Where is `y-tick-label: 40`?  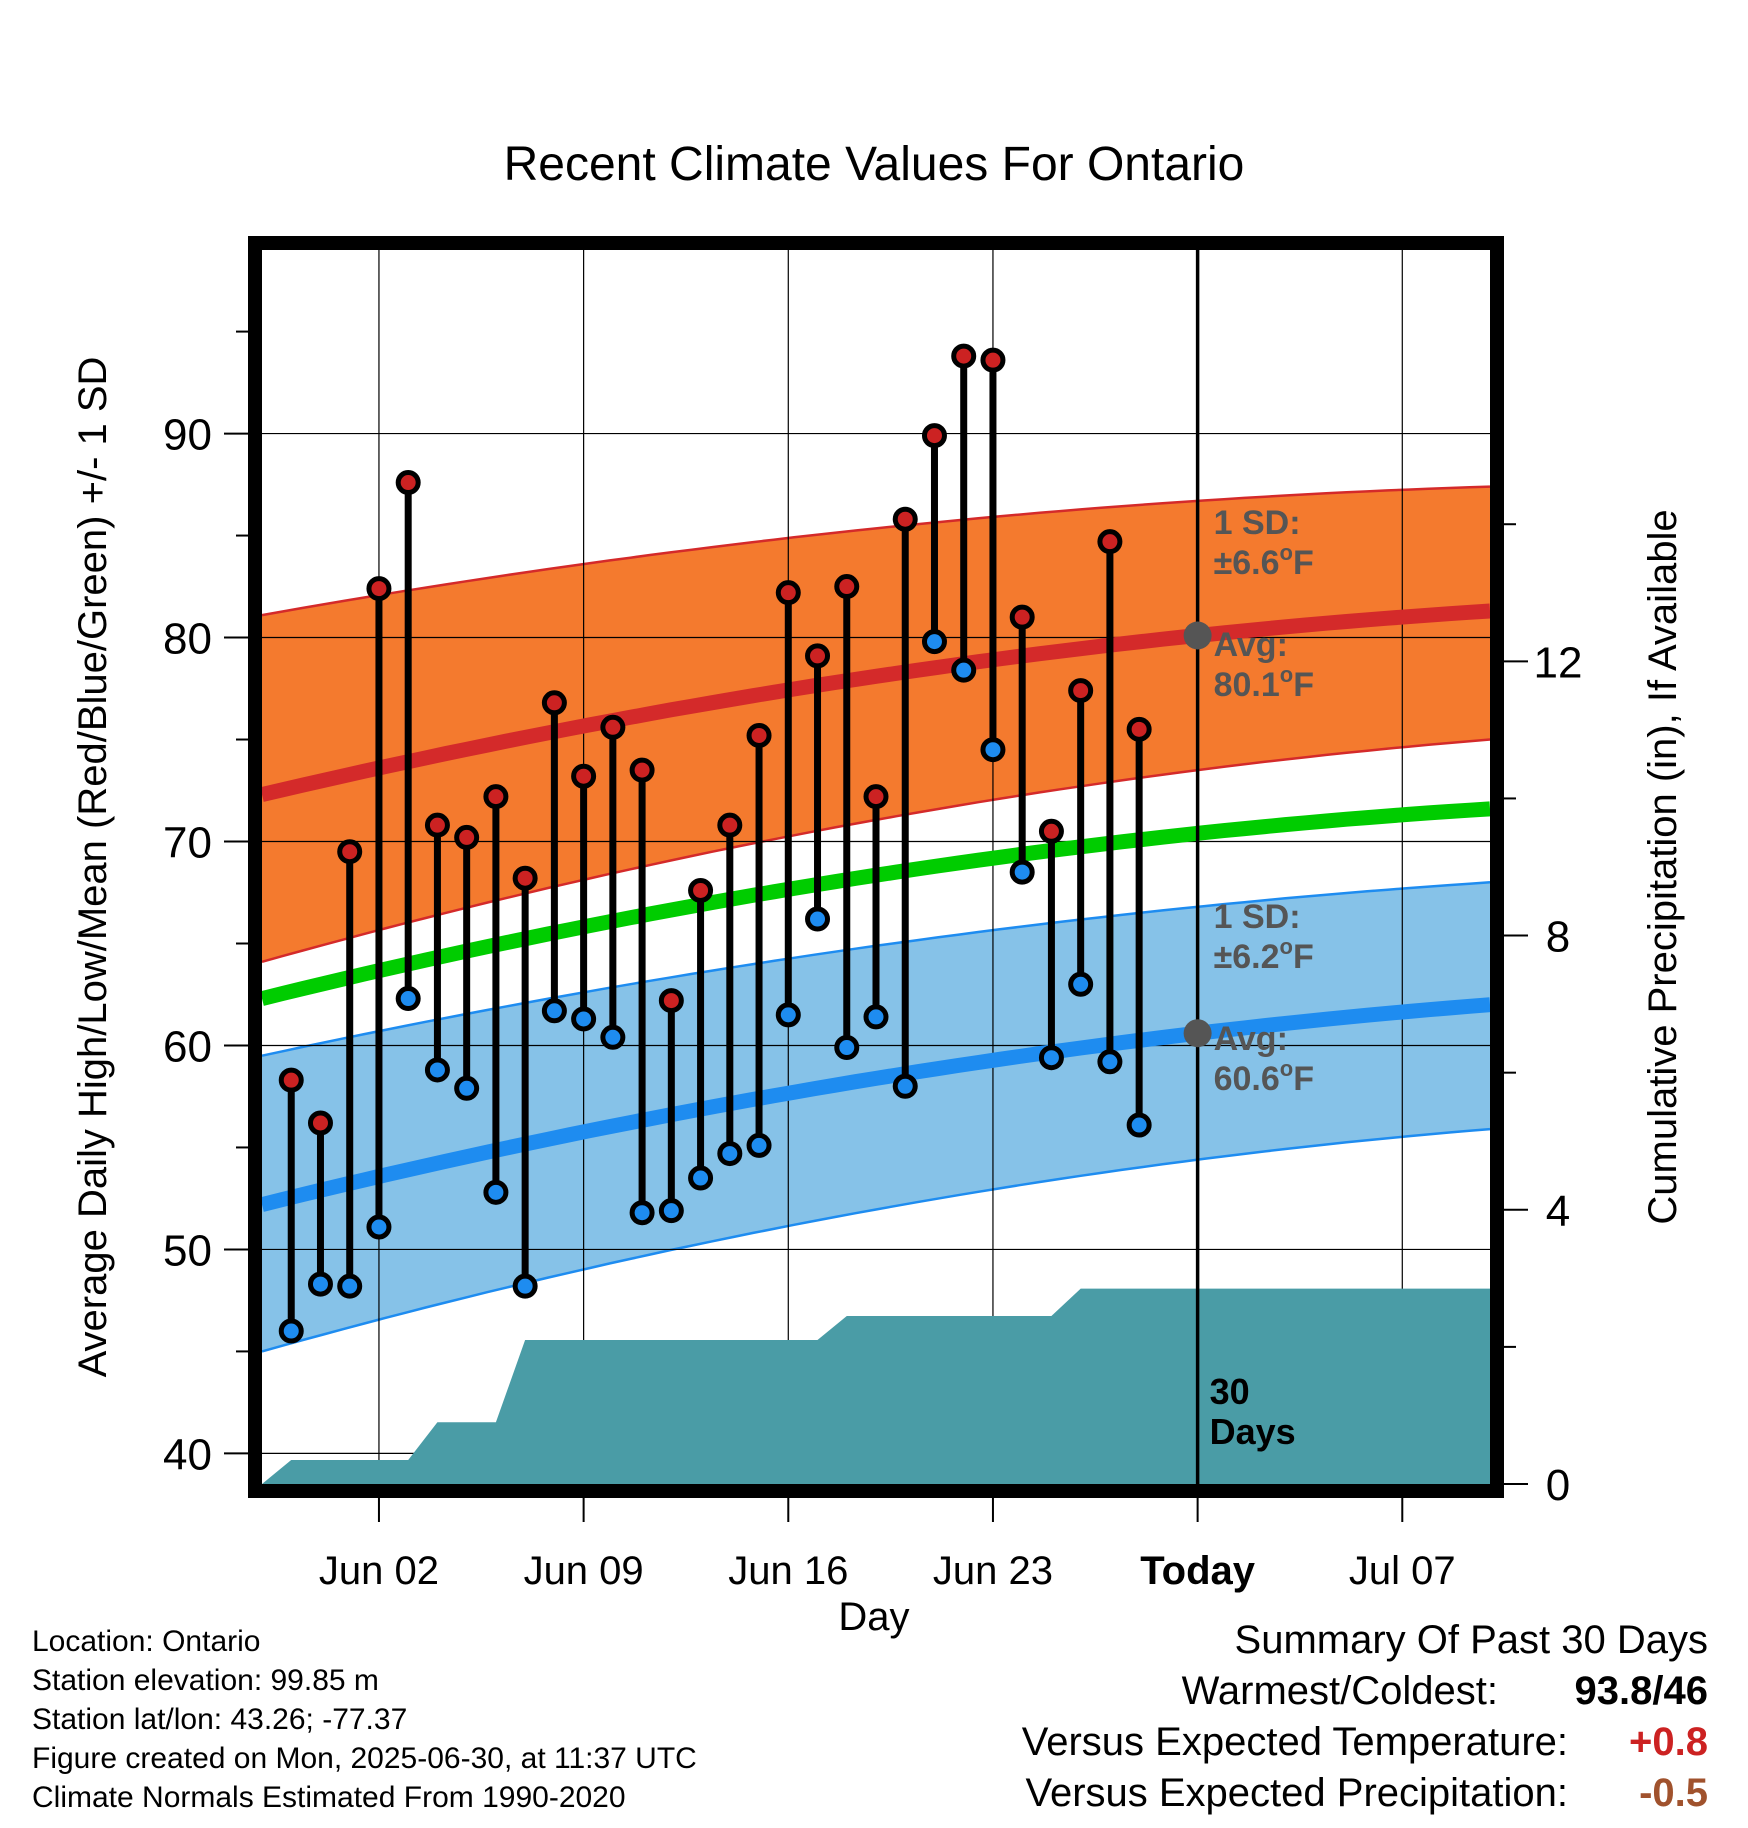 y-tick-label: 40 is located at coordinates (187, 1454).